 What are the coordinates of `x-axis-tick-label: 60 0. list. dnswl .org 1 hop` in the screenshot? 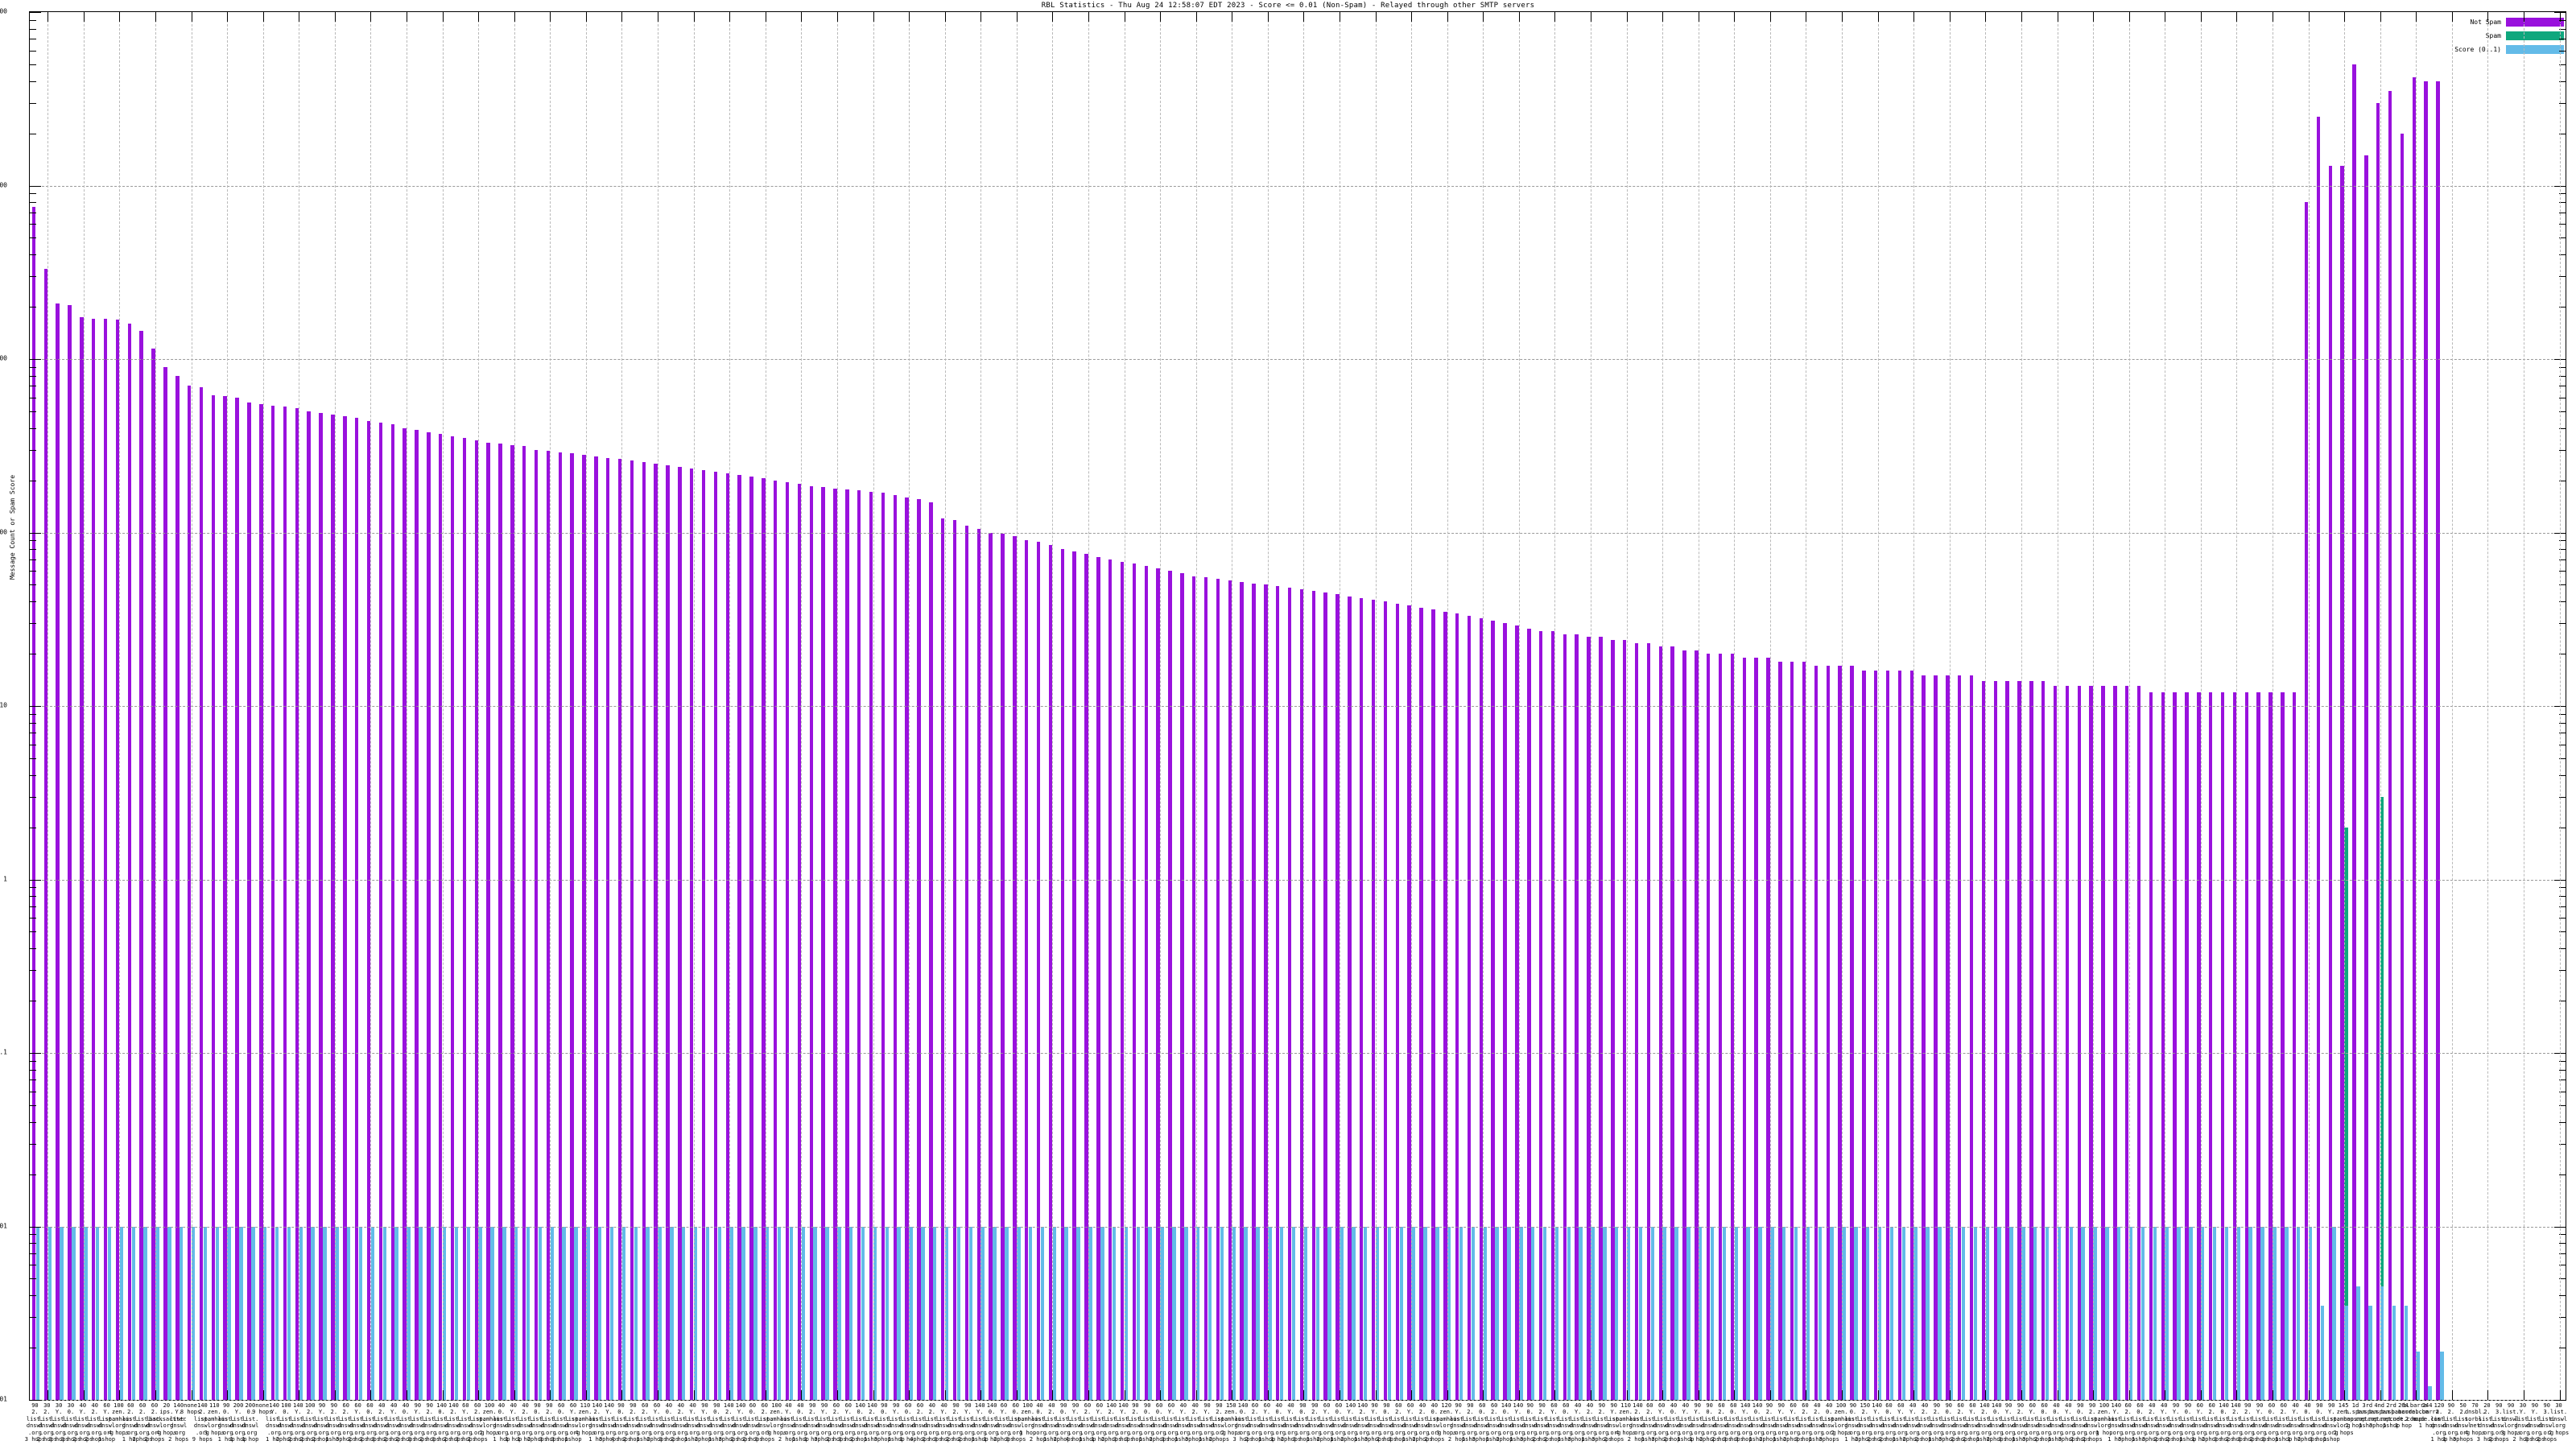 It's located at (908, 1422).